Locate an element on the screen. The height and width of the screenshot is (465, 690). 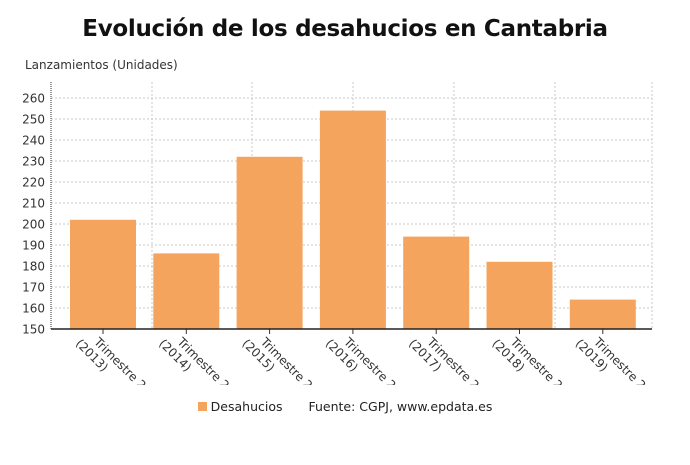
legend: Desahucios Fuente: CGPJ, www.epdata.es is located at coordinates (345, 406).